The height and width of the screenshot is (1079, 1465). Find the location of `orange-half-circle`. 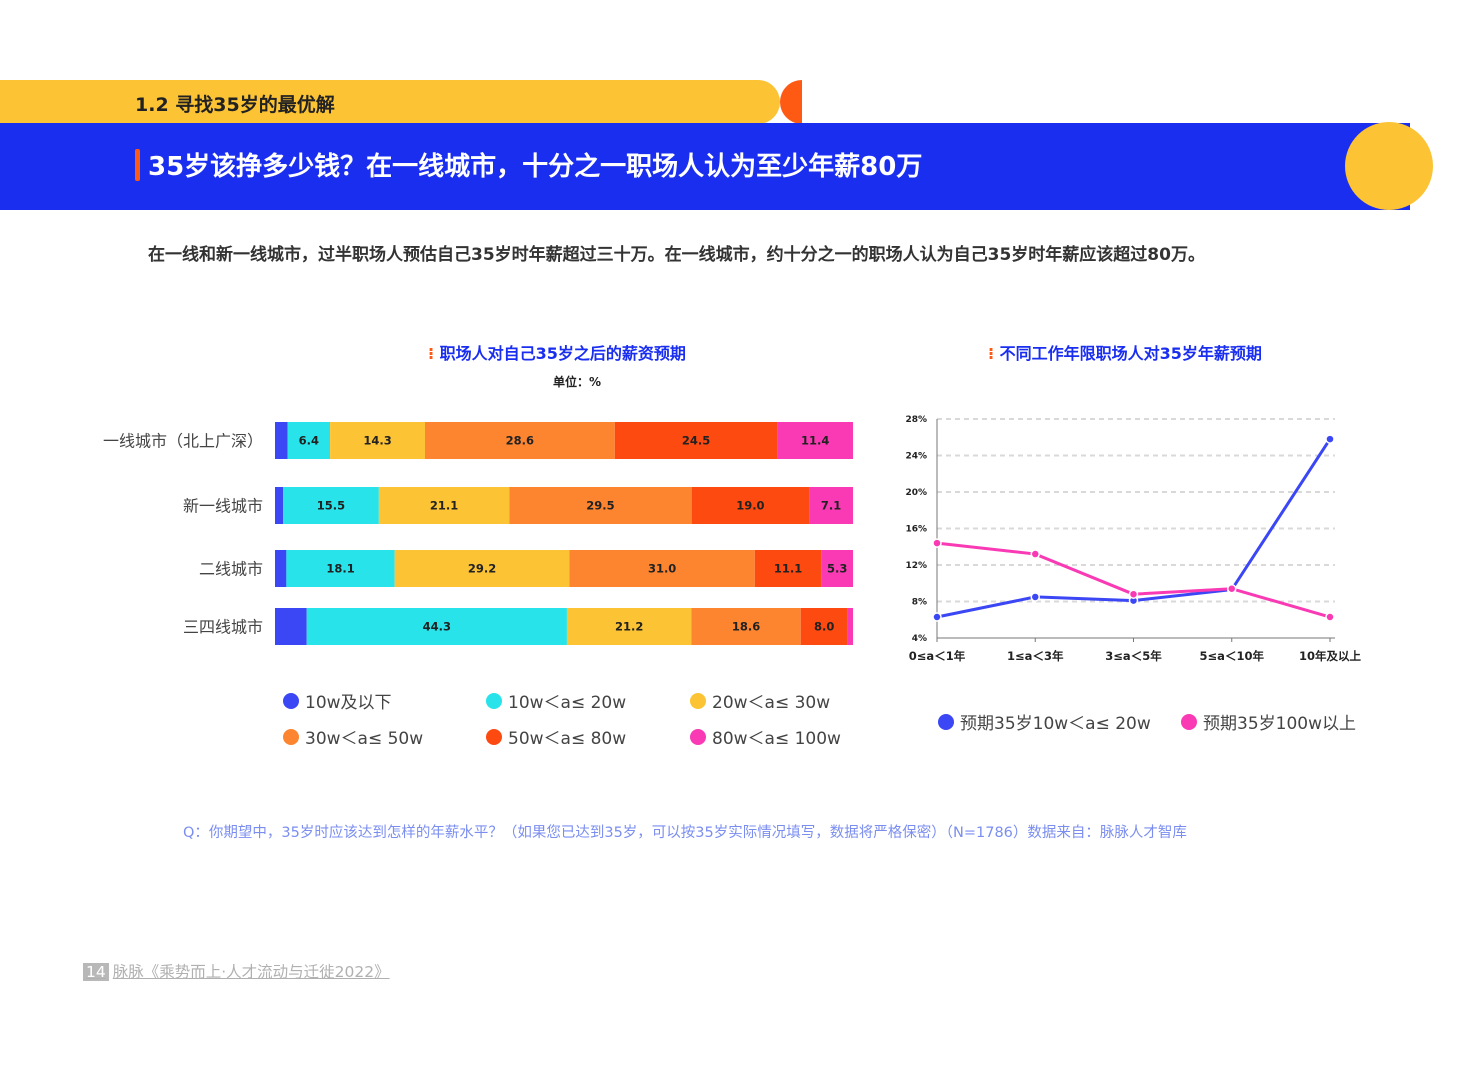

orange-half-circle is located at coordinates (791, 102).